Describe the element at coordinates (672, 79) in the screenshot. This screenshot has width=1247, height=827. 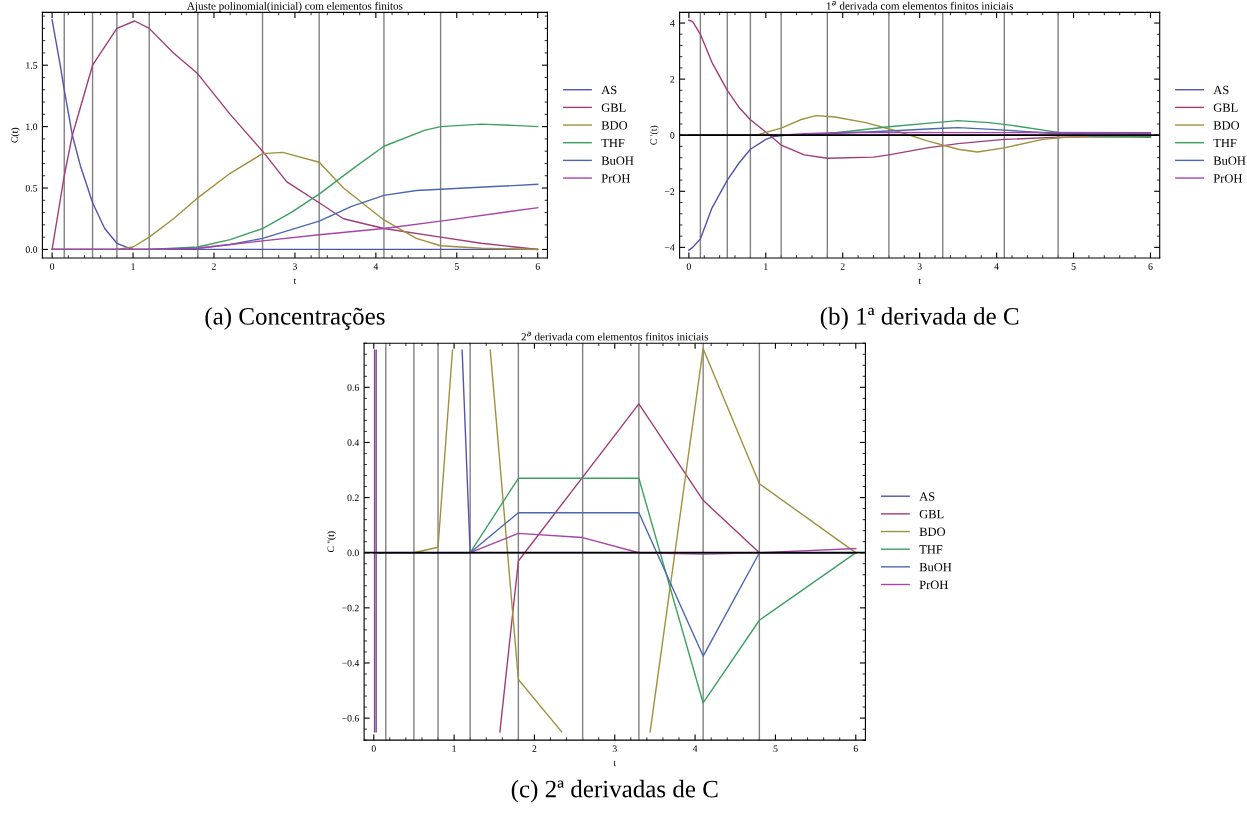
I see `y-tick-label: 2` at that location.